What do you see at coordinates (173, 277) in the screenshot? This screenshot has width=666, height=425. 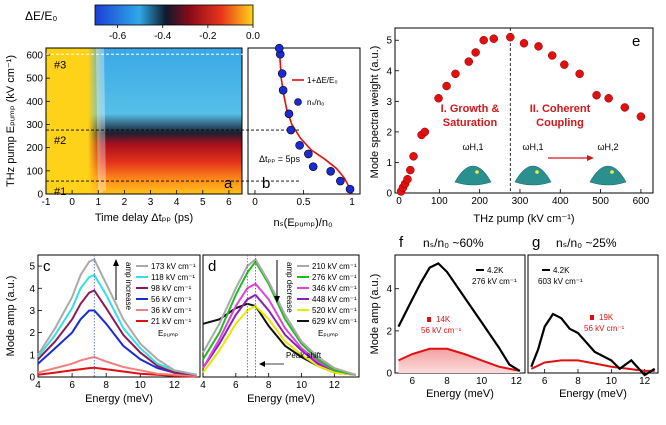 I see `c-legend-label: 118 kV cm⁻¹` at bounding box center [173, 277].